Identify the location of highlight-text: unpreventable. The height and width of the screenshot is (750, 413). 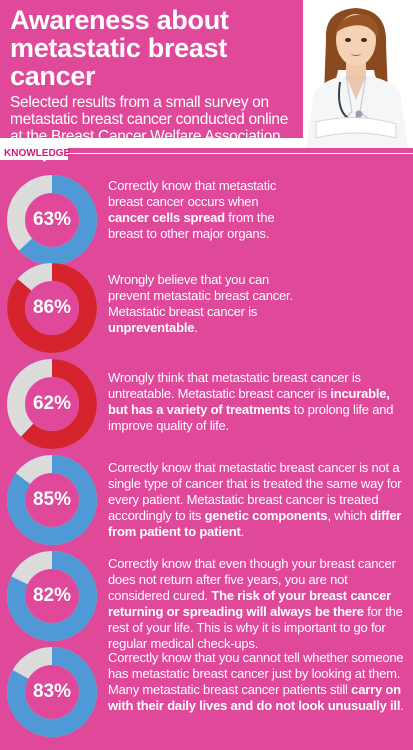
(151, 327).